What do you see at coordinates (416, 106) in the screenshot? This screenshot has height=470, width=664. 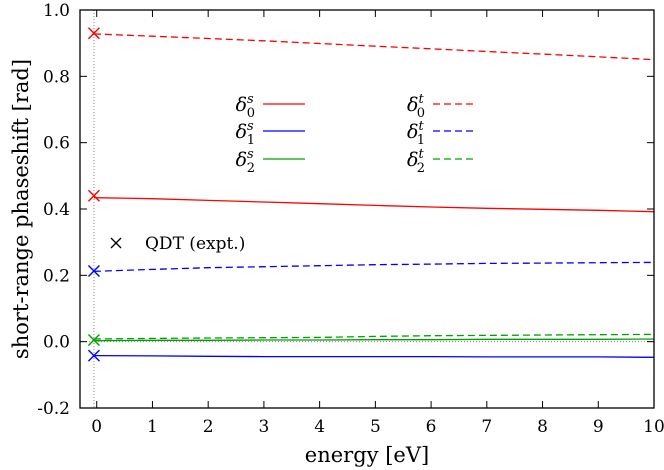 I see `legend-label: δt 0` at bounding box center [416, 106].